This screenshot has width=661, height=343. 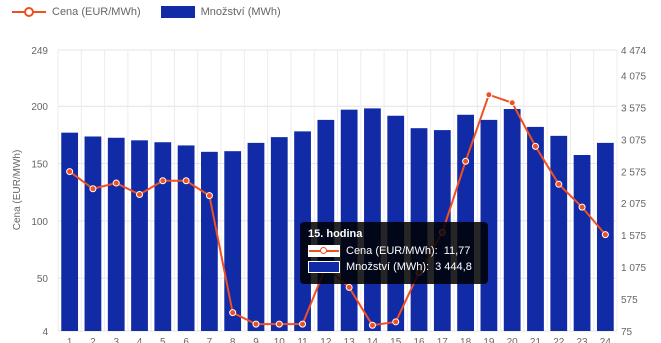 What do you see at coordinates (177, 12) in the screenshot?
I see `legend-bar-marker` at bounding box center [177, 12].